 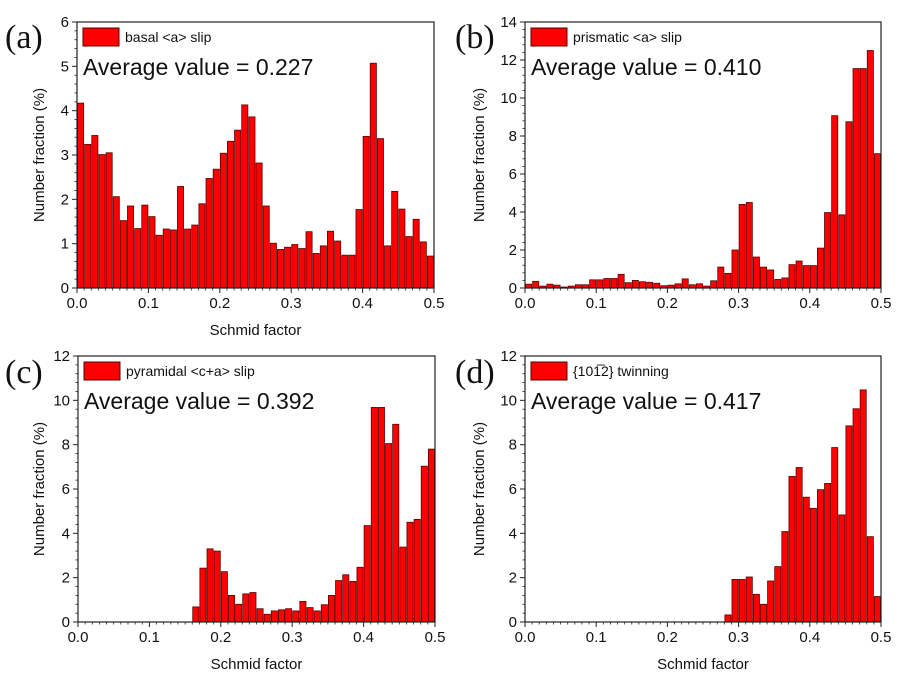 What do you see at coordinates (198, 67) in the screenshot?
I see `average-annotation: Average value = 0.227` at bounding box center [198, 67].